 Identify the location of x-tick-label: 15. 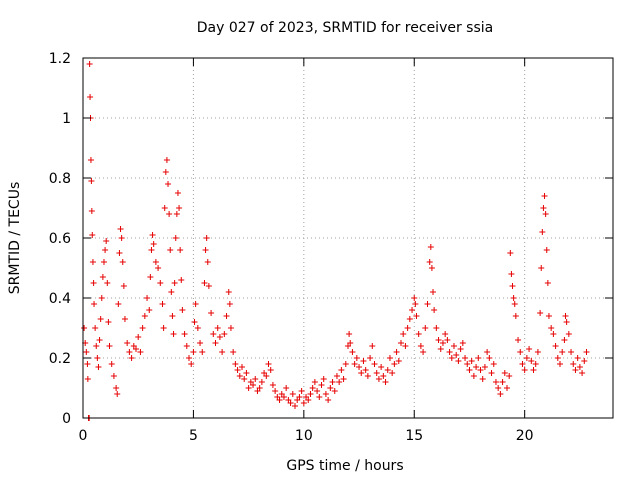
(414, 436).